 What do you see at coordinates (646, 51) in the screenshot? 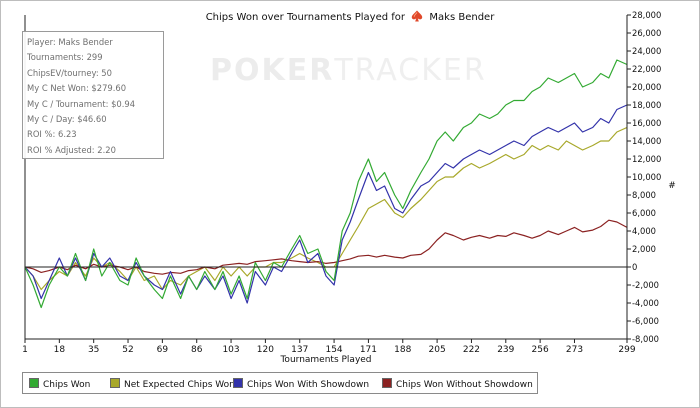
I see `y-tick-label: 24,000` at bounding box center [646, 51].